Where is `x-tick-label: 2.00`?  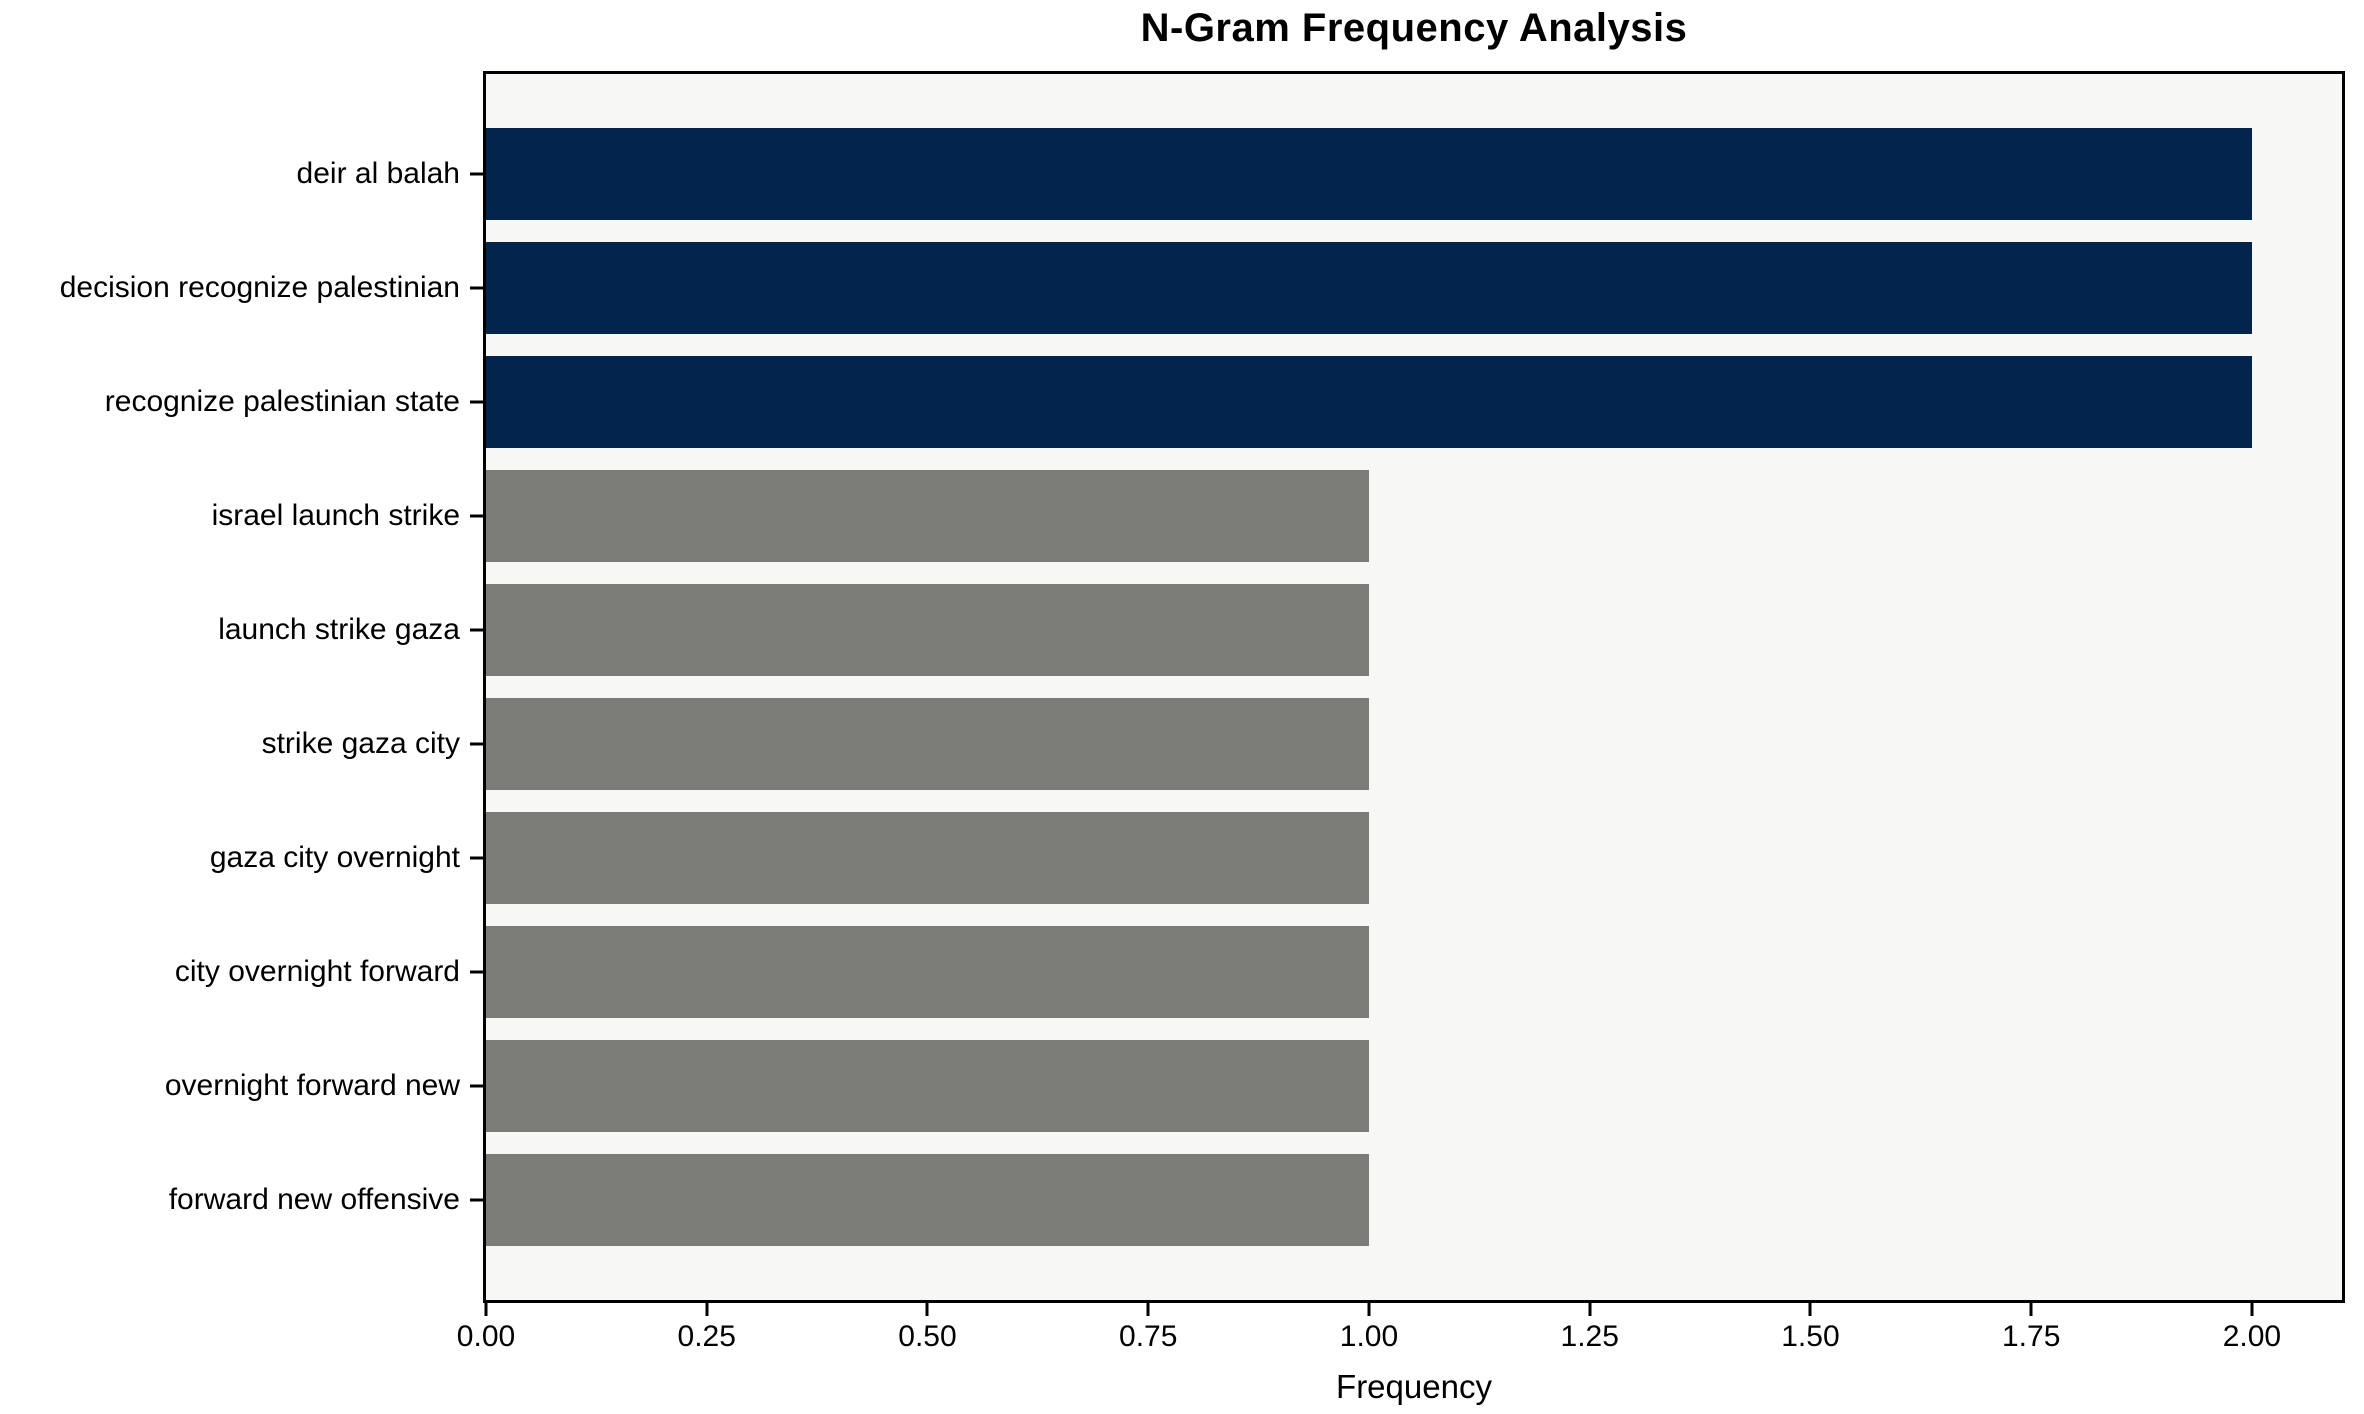
x-tick-label: 2.00 is located at coordinates (2252, 1336).